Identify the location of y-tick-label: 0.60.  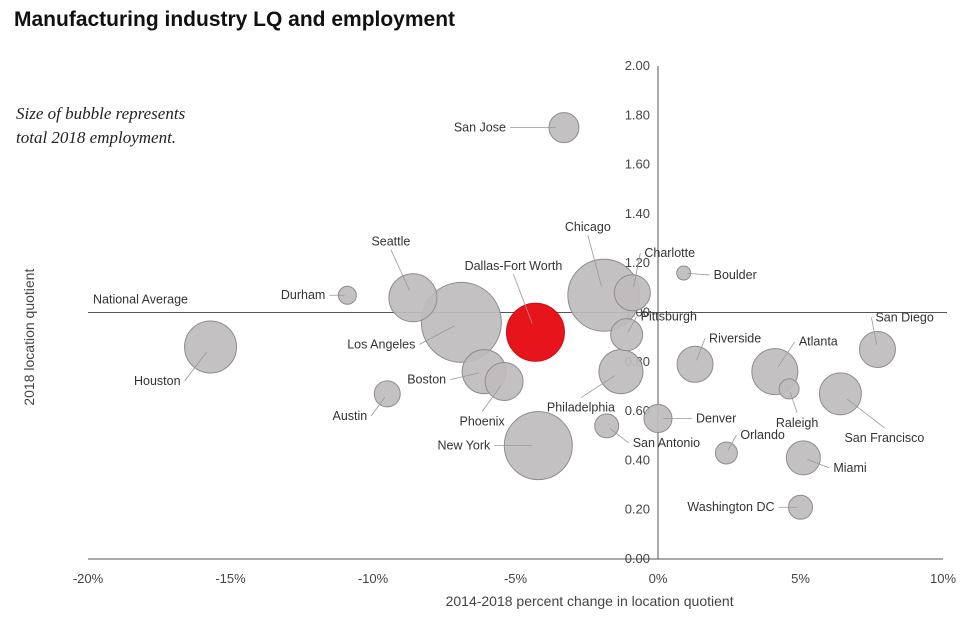
(637, 410).